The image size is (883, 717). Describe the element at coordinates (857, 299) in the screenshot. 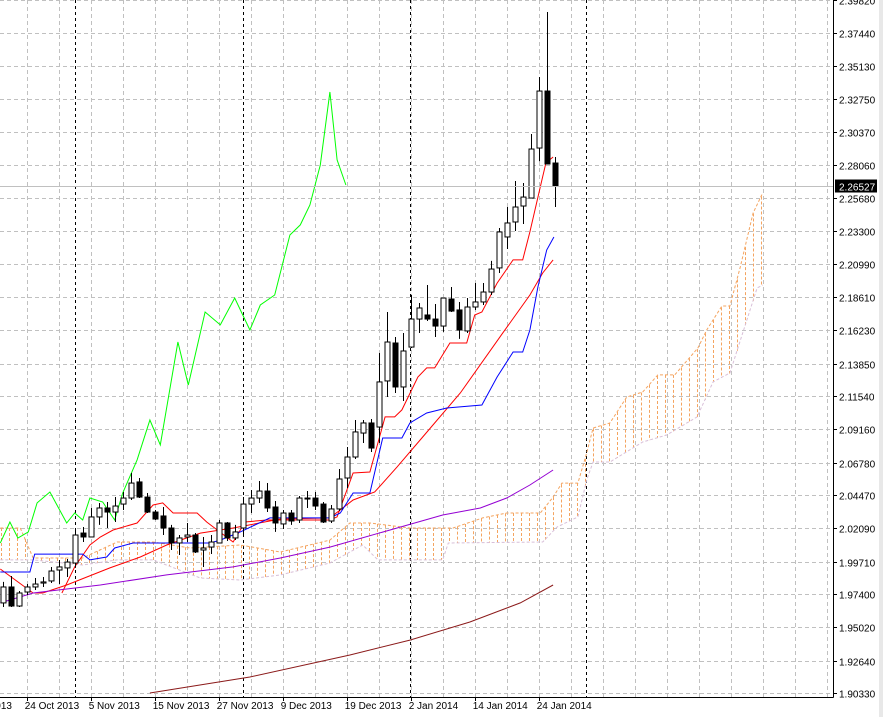

I see `price-tick-label: 2.18610` at that location.